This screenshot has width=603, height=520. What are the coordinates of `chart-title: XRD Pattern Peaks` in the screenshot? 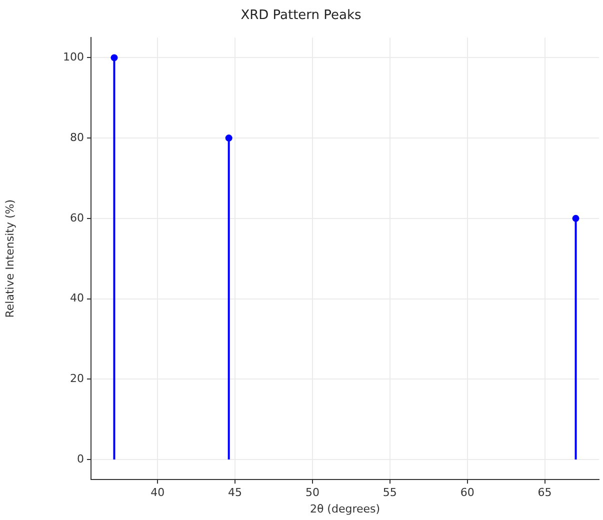 It's located at (301, 16).